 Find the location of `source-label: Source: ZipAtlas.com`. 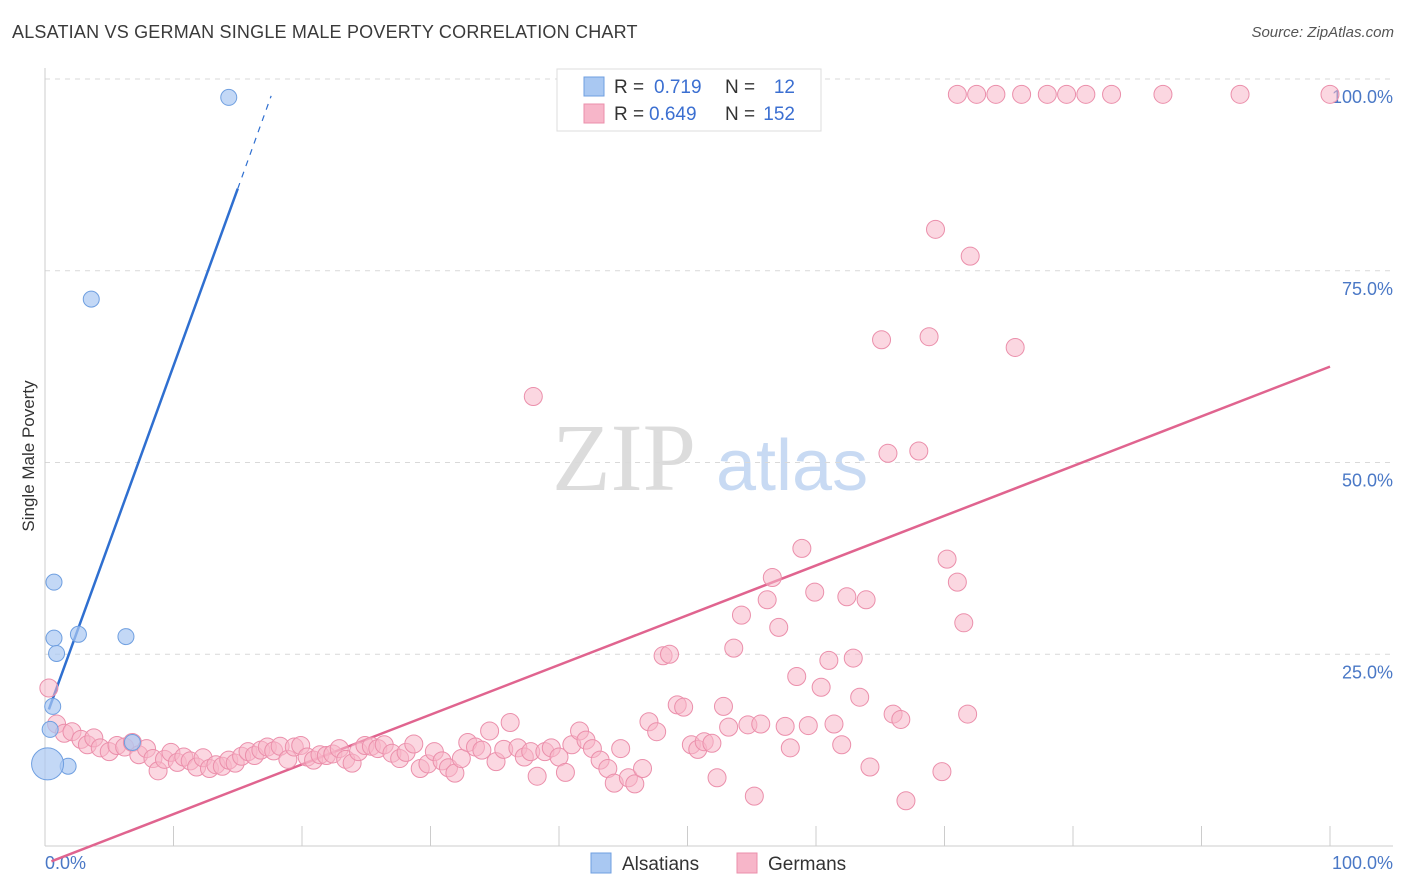

source-label: Source: ZipAtlas.com is located at coordinates (1322, 32).